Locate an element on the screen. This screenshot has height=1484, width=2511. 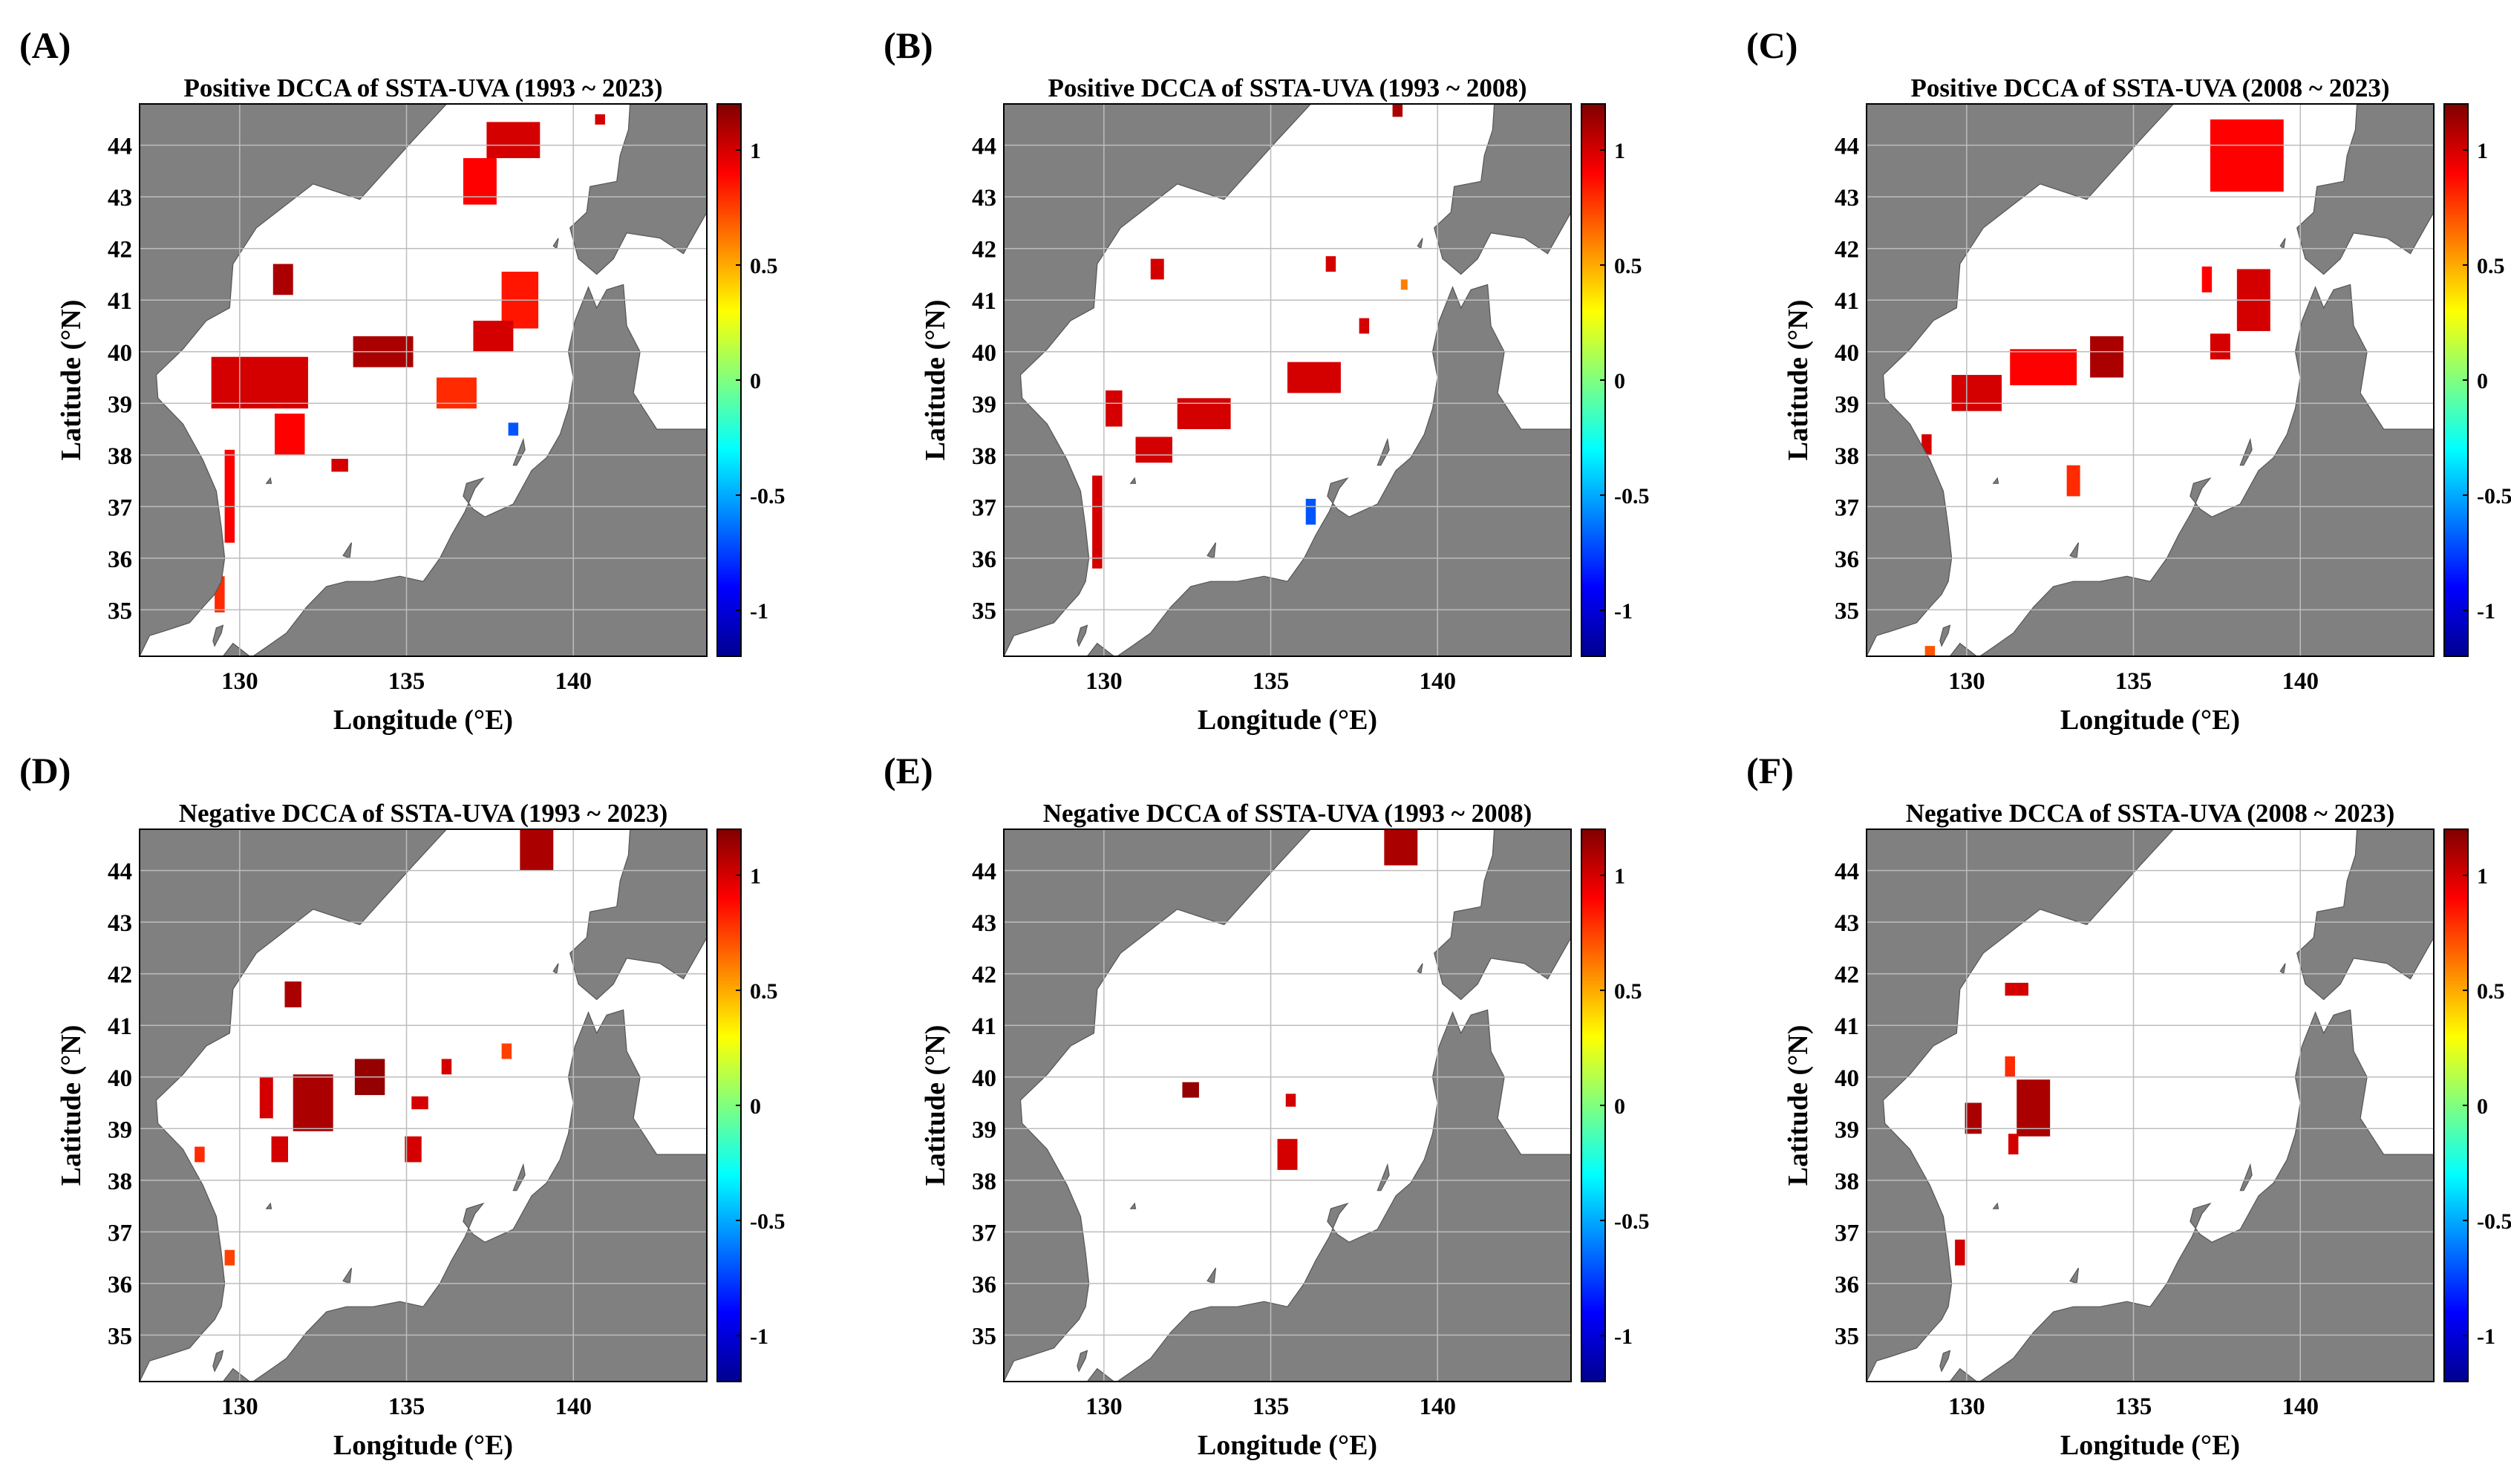
panel-title: Positive DCCA of SSTA-UVA (1993 ~ 2023) is located at coordinates (423, 87).